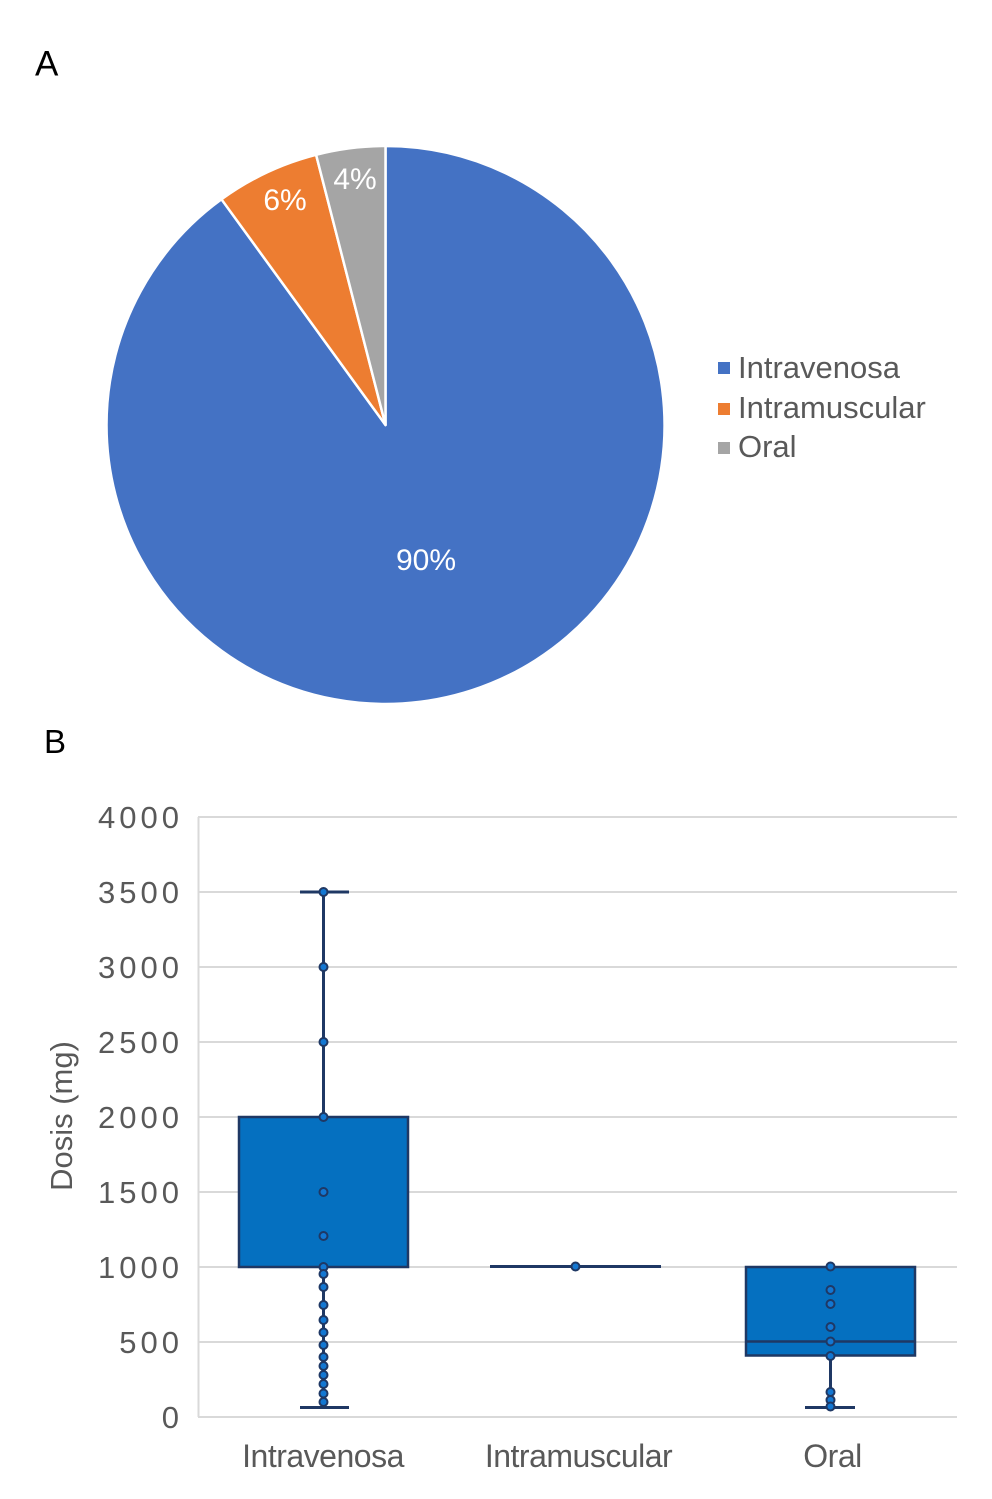 The width and height of the screenshot is (992, 1499). I want to click on svg-text: 6%, so click(284, 200).